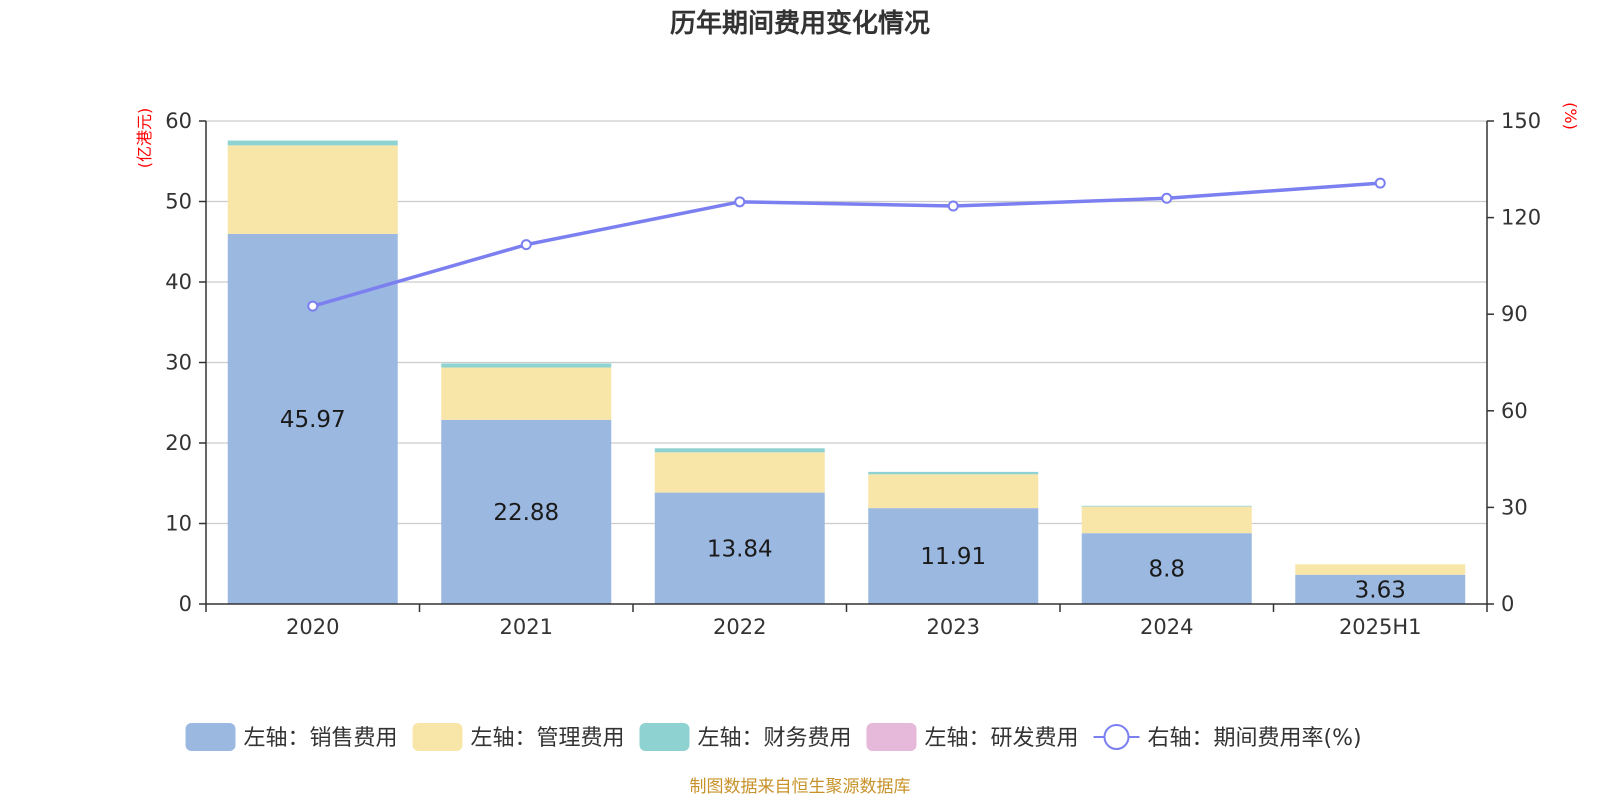  What do you see at coordinates (1514, 314) in the screenshot?
I see `right-tick-label: 90` at bounding box center [1514, 314].